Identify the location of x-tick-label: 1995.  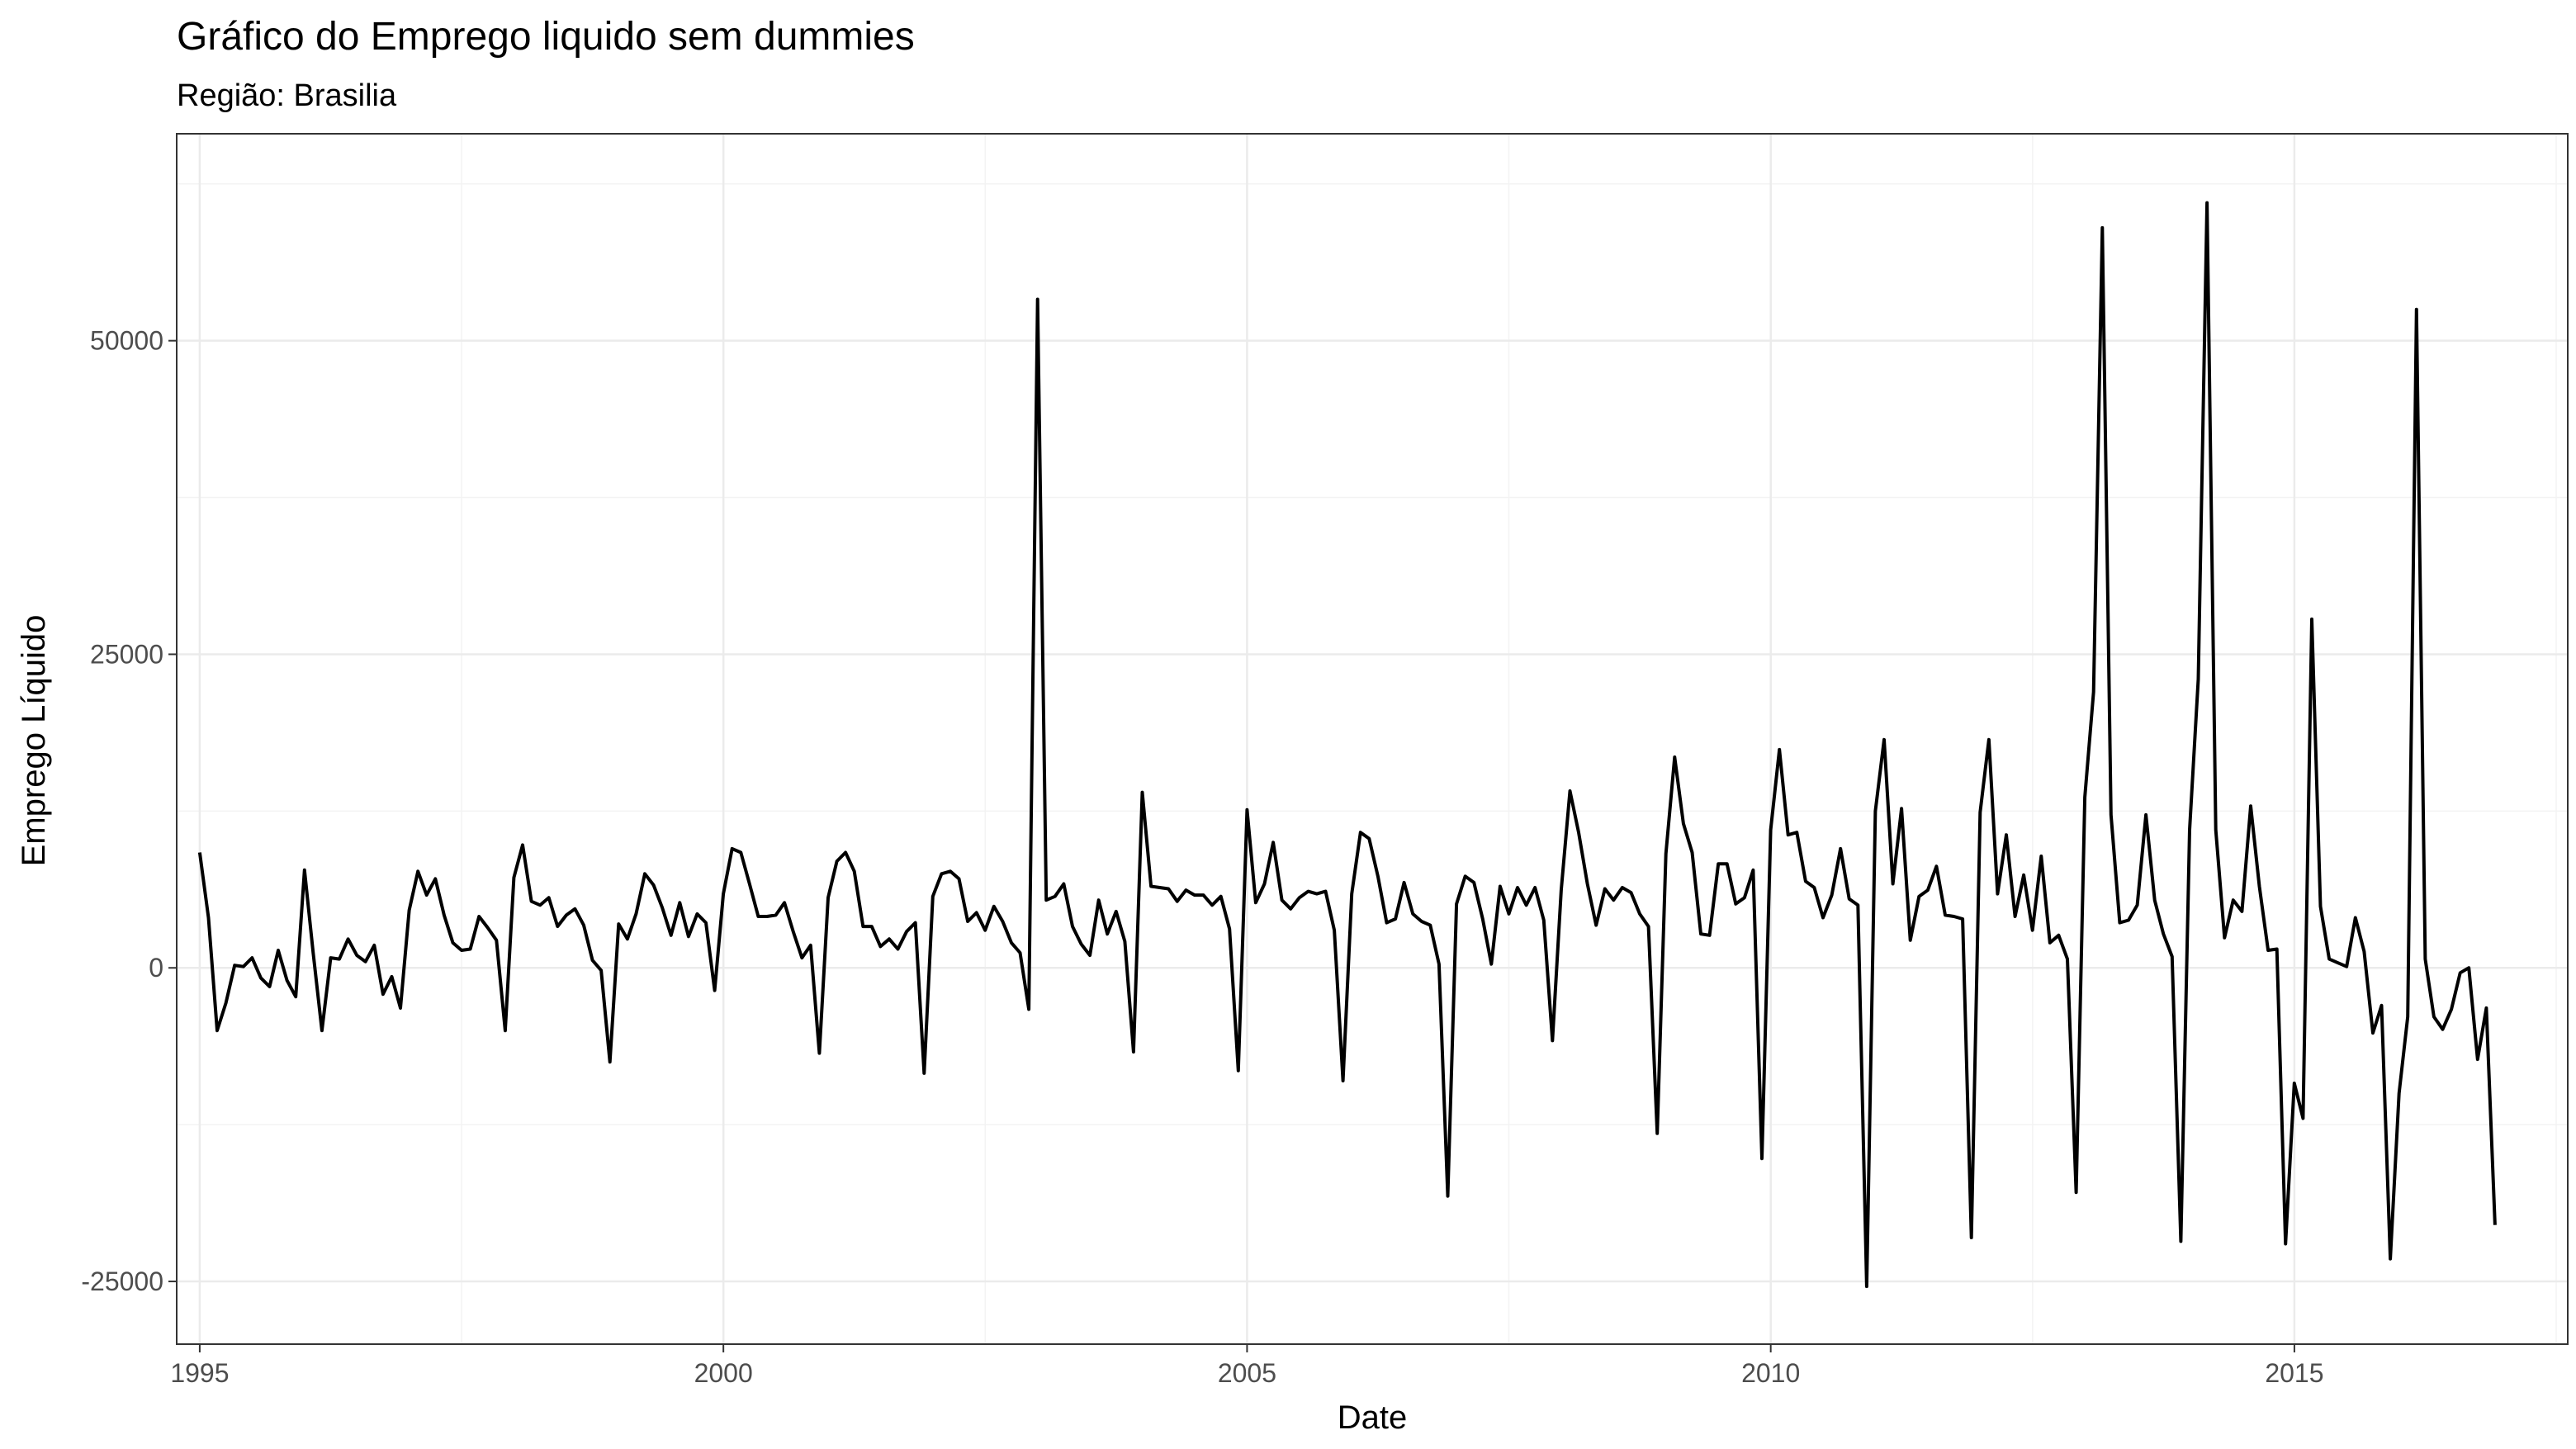
(199, 1373).